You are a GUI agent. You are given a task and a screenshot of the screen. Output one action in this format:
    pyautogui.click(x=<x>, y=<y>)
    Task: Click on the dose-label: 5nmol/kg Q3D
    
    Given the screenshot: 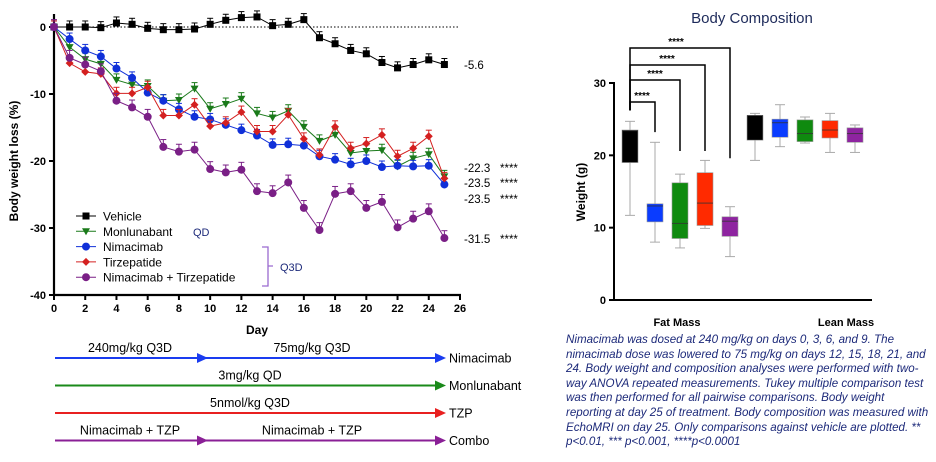 What is the action you would take?
    pyautogui.click(x=250, y=403)
    